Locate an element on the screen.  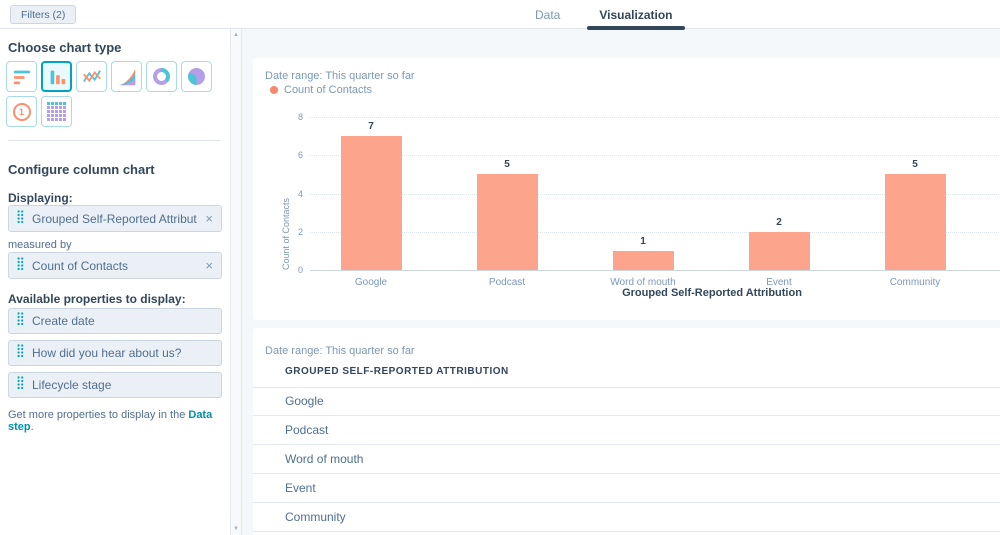
chart-type-grid: 1 is located at coordinates (114, 94).